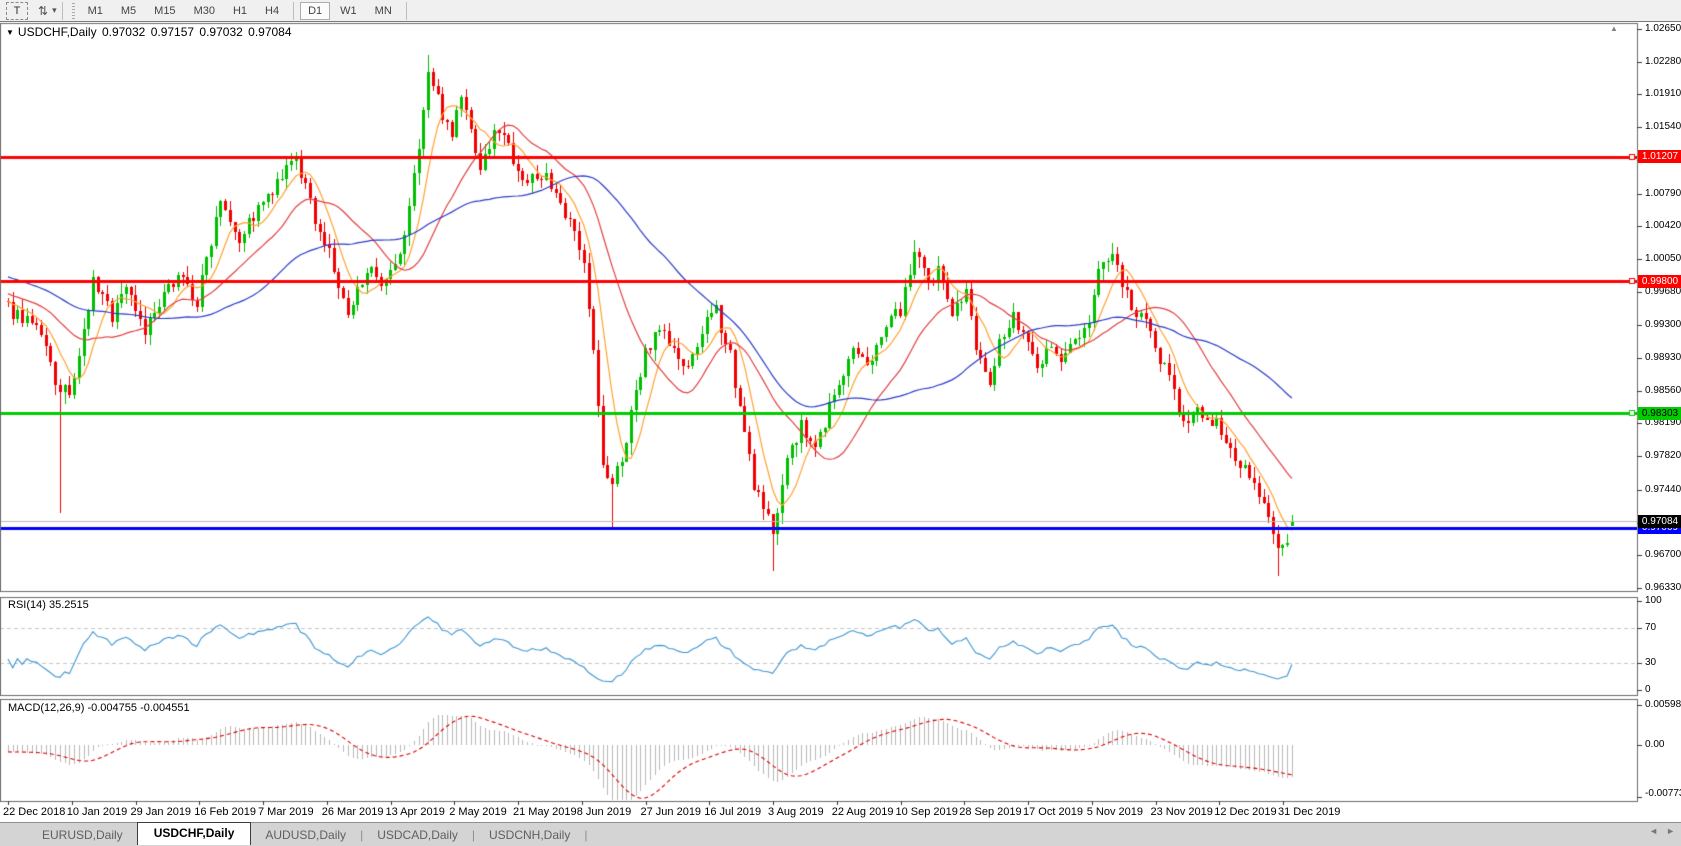  I want to click on price-tick-label: 1.00790, so click(1663, 193).